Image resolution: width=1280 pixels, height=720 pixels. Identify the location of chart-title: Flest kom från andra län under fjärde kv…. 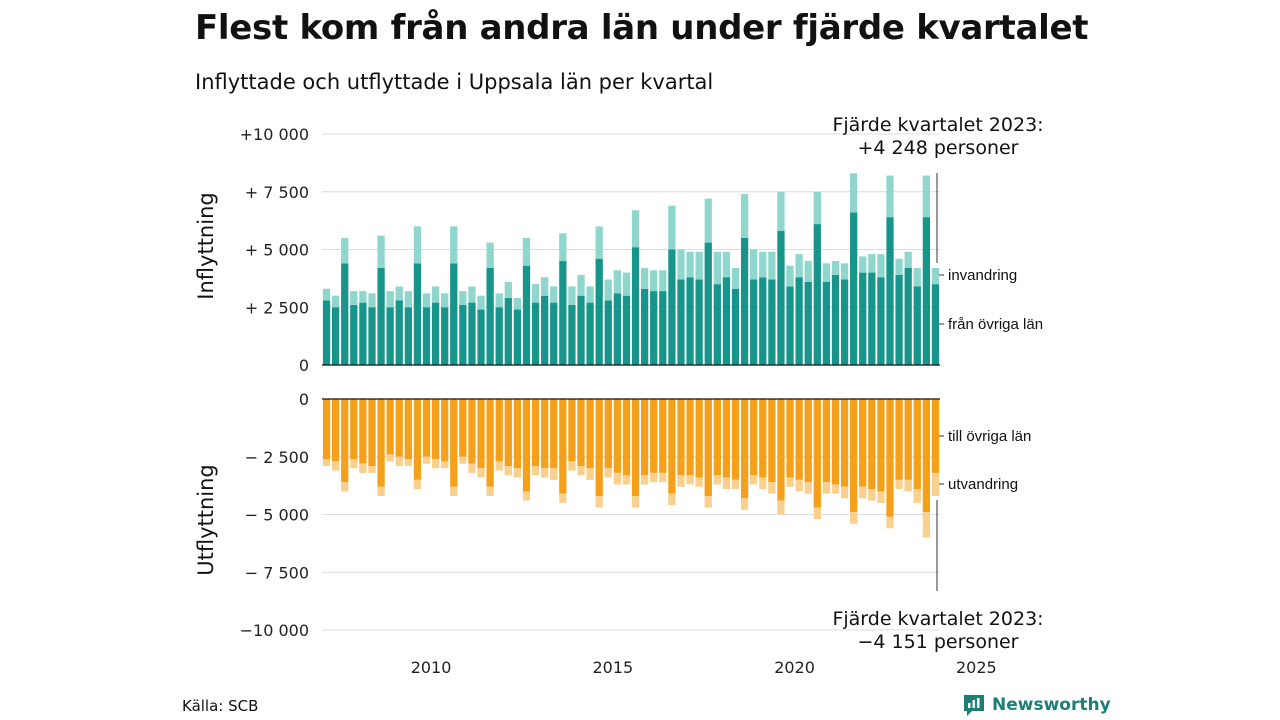
(642, 28).